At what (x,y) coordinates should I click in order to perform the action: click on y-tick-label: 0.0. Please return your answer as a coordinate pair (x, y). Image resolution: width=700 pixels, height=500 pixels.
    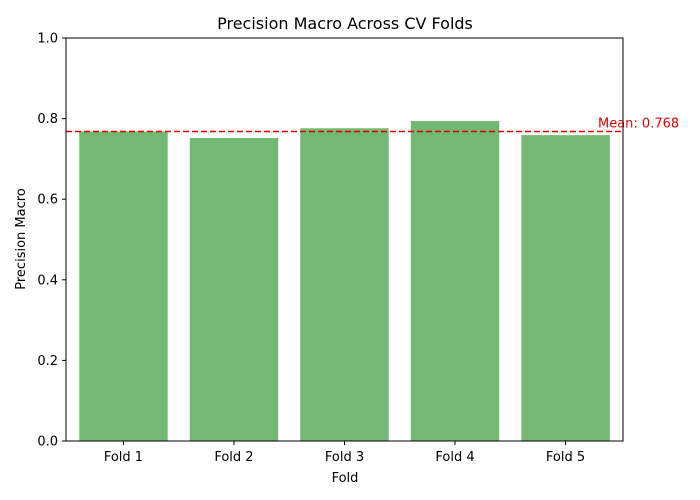
    Looking at the image, I should click on (47, 442).